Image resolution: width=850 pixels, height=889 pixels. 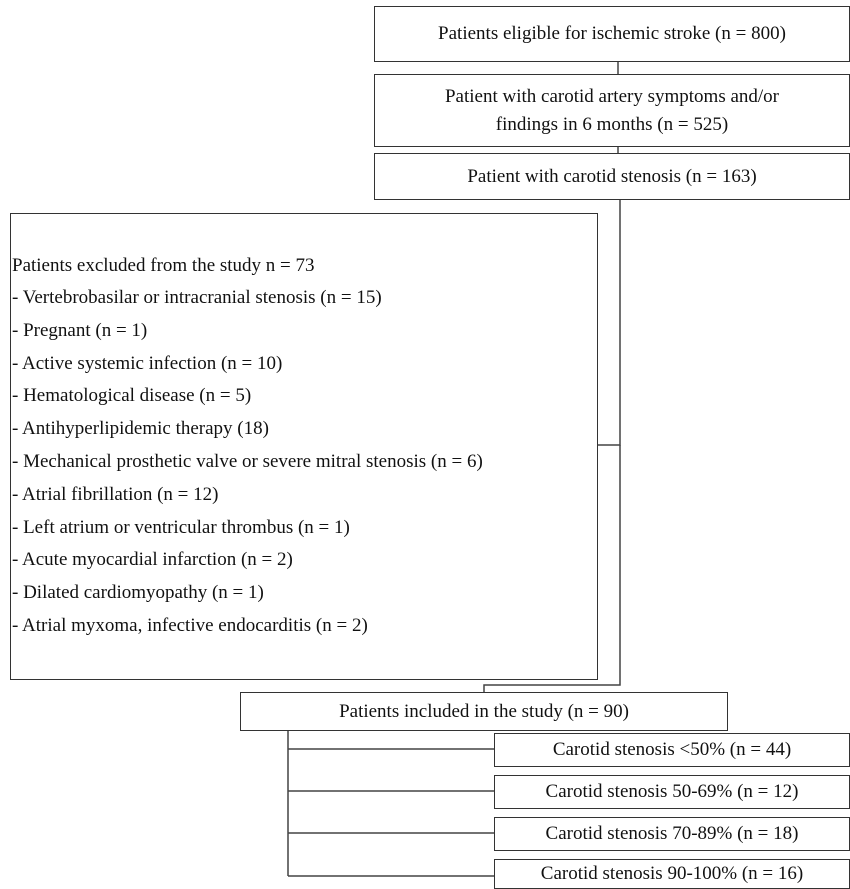 I want to click on carotid-stenosis-box: Patient with carotid stenosis (n = 163), so click(x=612, y=176).